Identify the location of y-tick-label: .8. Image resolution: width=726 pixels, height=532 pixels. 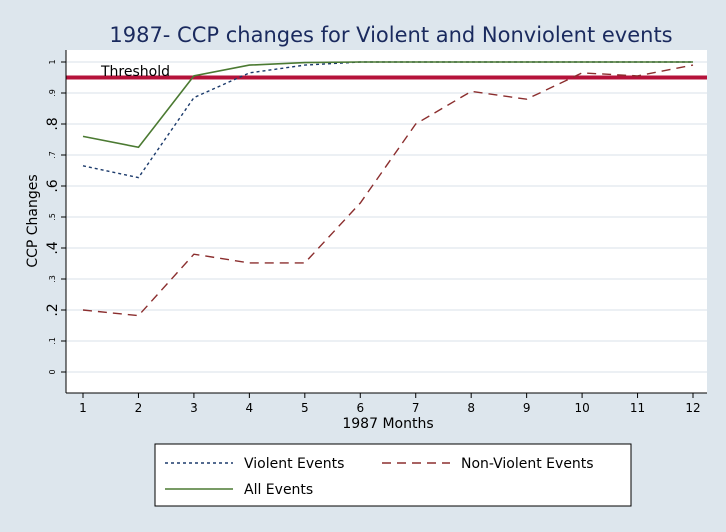
(53, 123).